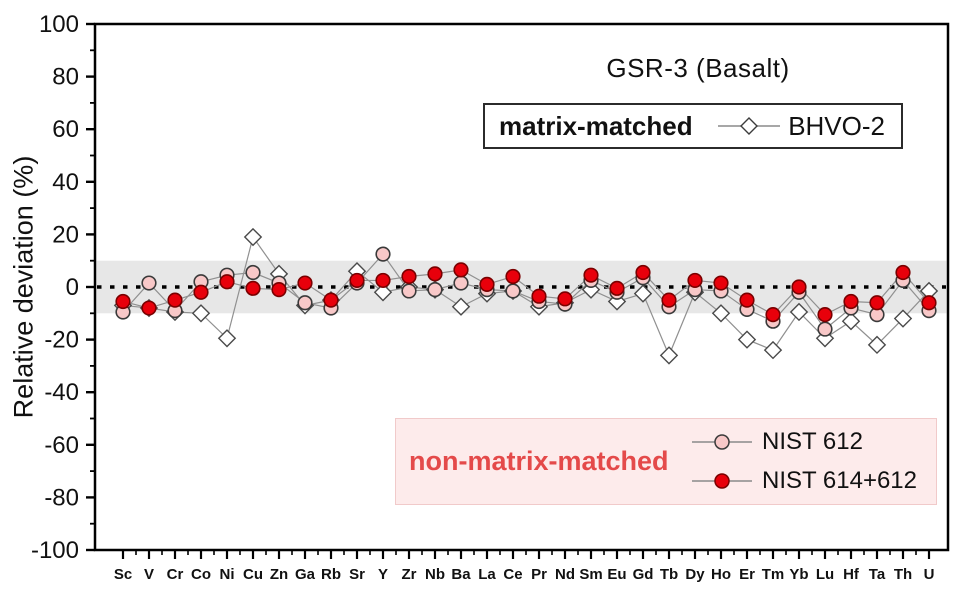 The image size is (962, 592). Describe the element at coordinates (253, 574) in the screenshot. I see `x-category-label: Cu` at that location.